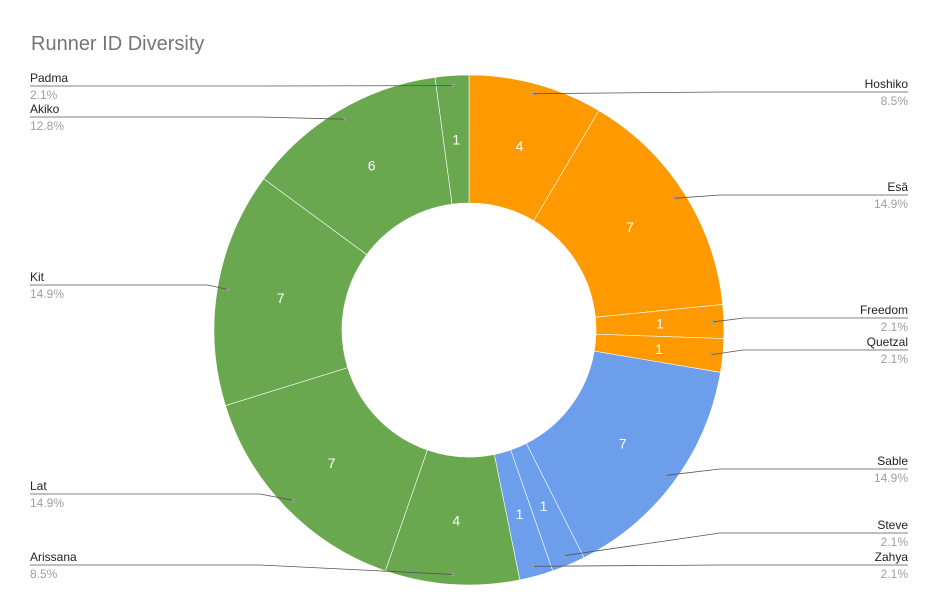 The image size is (939, 616). Describe the element at coordinates (520, 146) in the screenshot. I see `slice-value-hoshiko: 4` at that location.